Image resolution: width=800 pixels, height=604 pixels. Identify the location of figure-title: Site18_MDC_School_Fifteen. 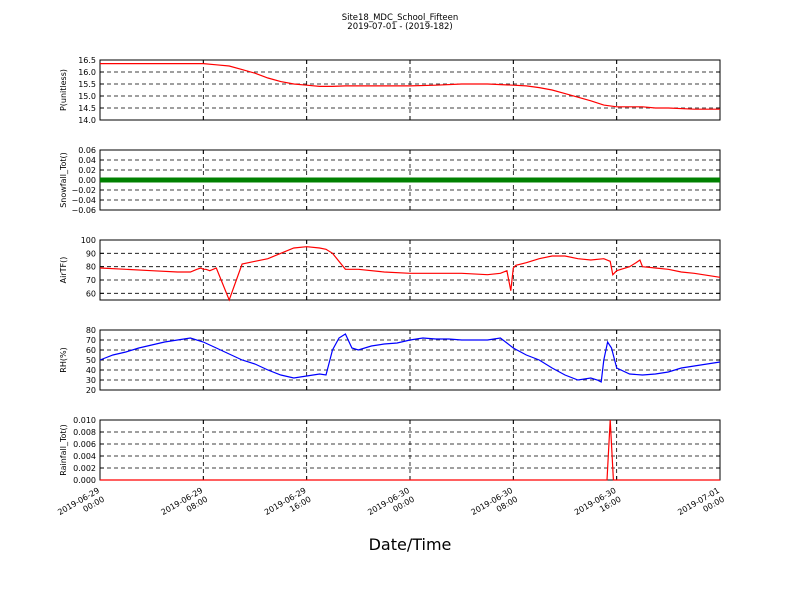
(400, 18).